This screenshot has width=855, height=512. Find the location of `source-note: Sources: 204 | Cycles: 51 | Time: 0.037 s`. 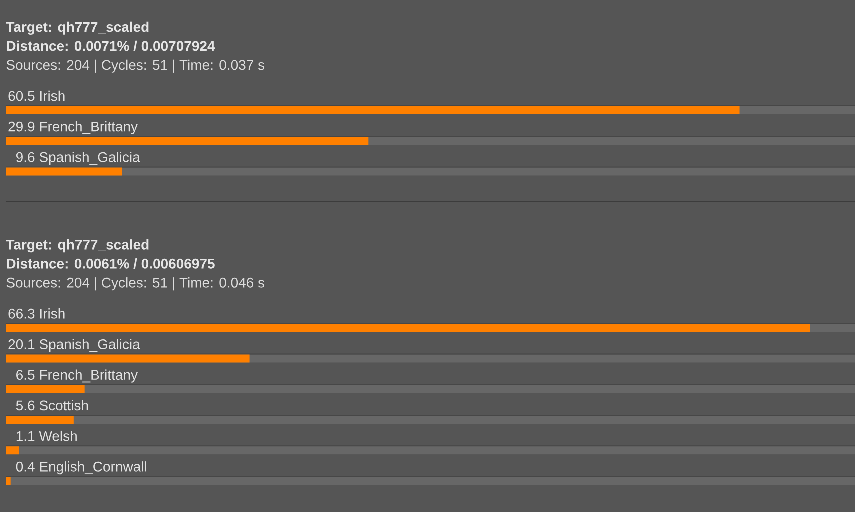

source-note: Sources: 204 | Cycles: 51 | Time: 0.037 s is located at coordinates (135, 66).